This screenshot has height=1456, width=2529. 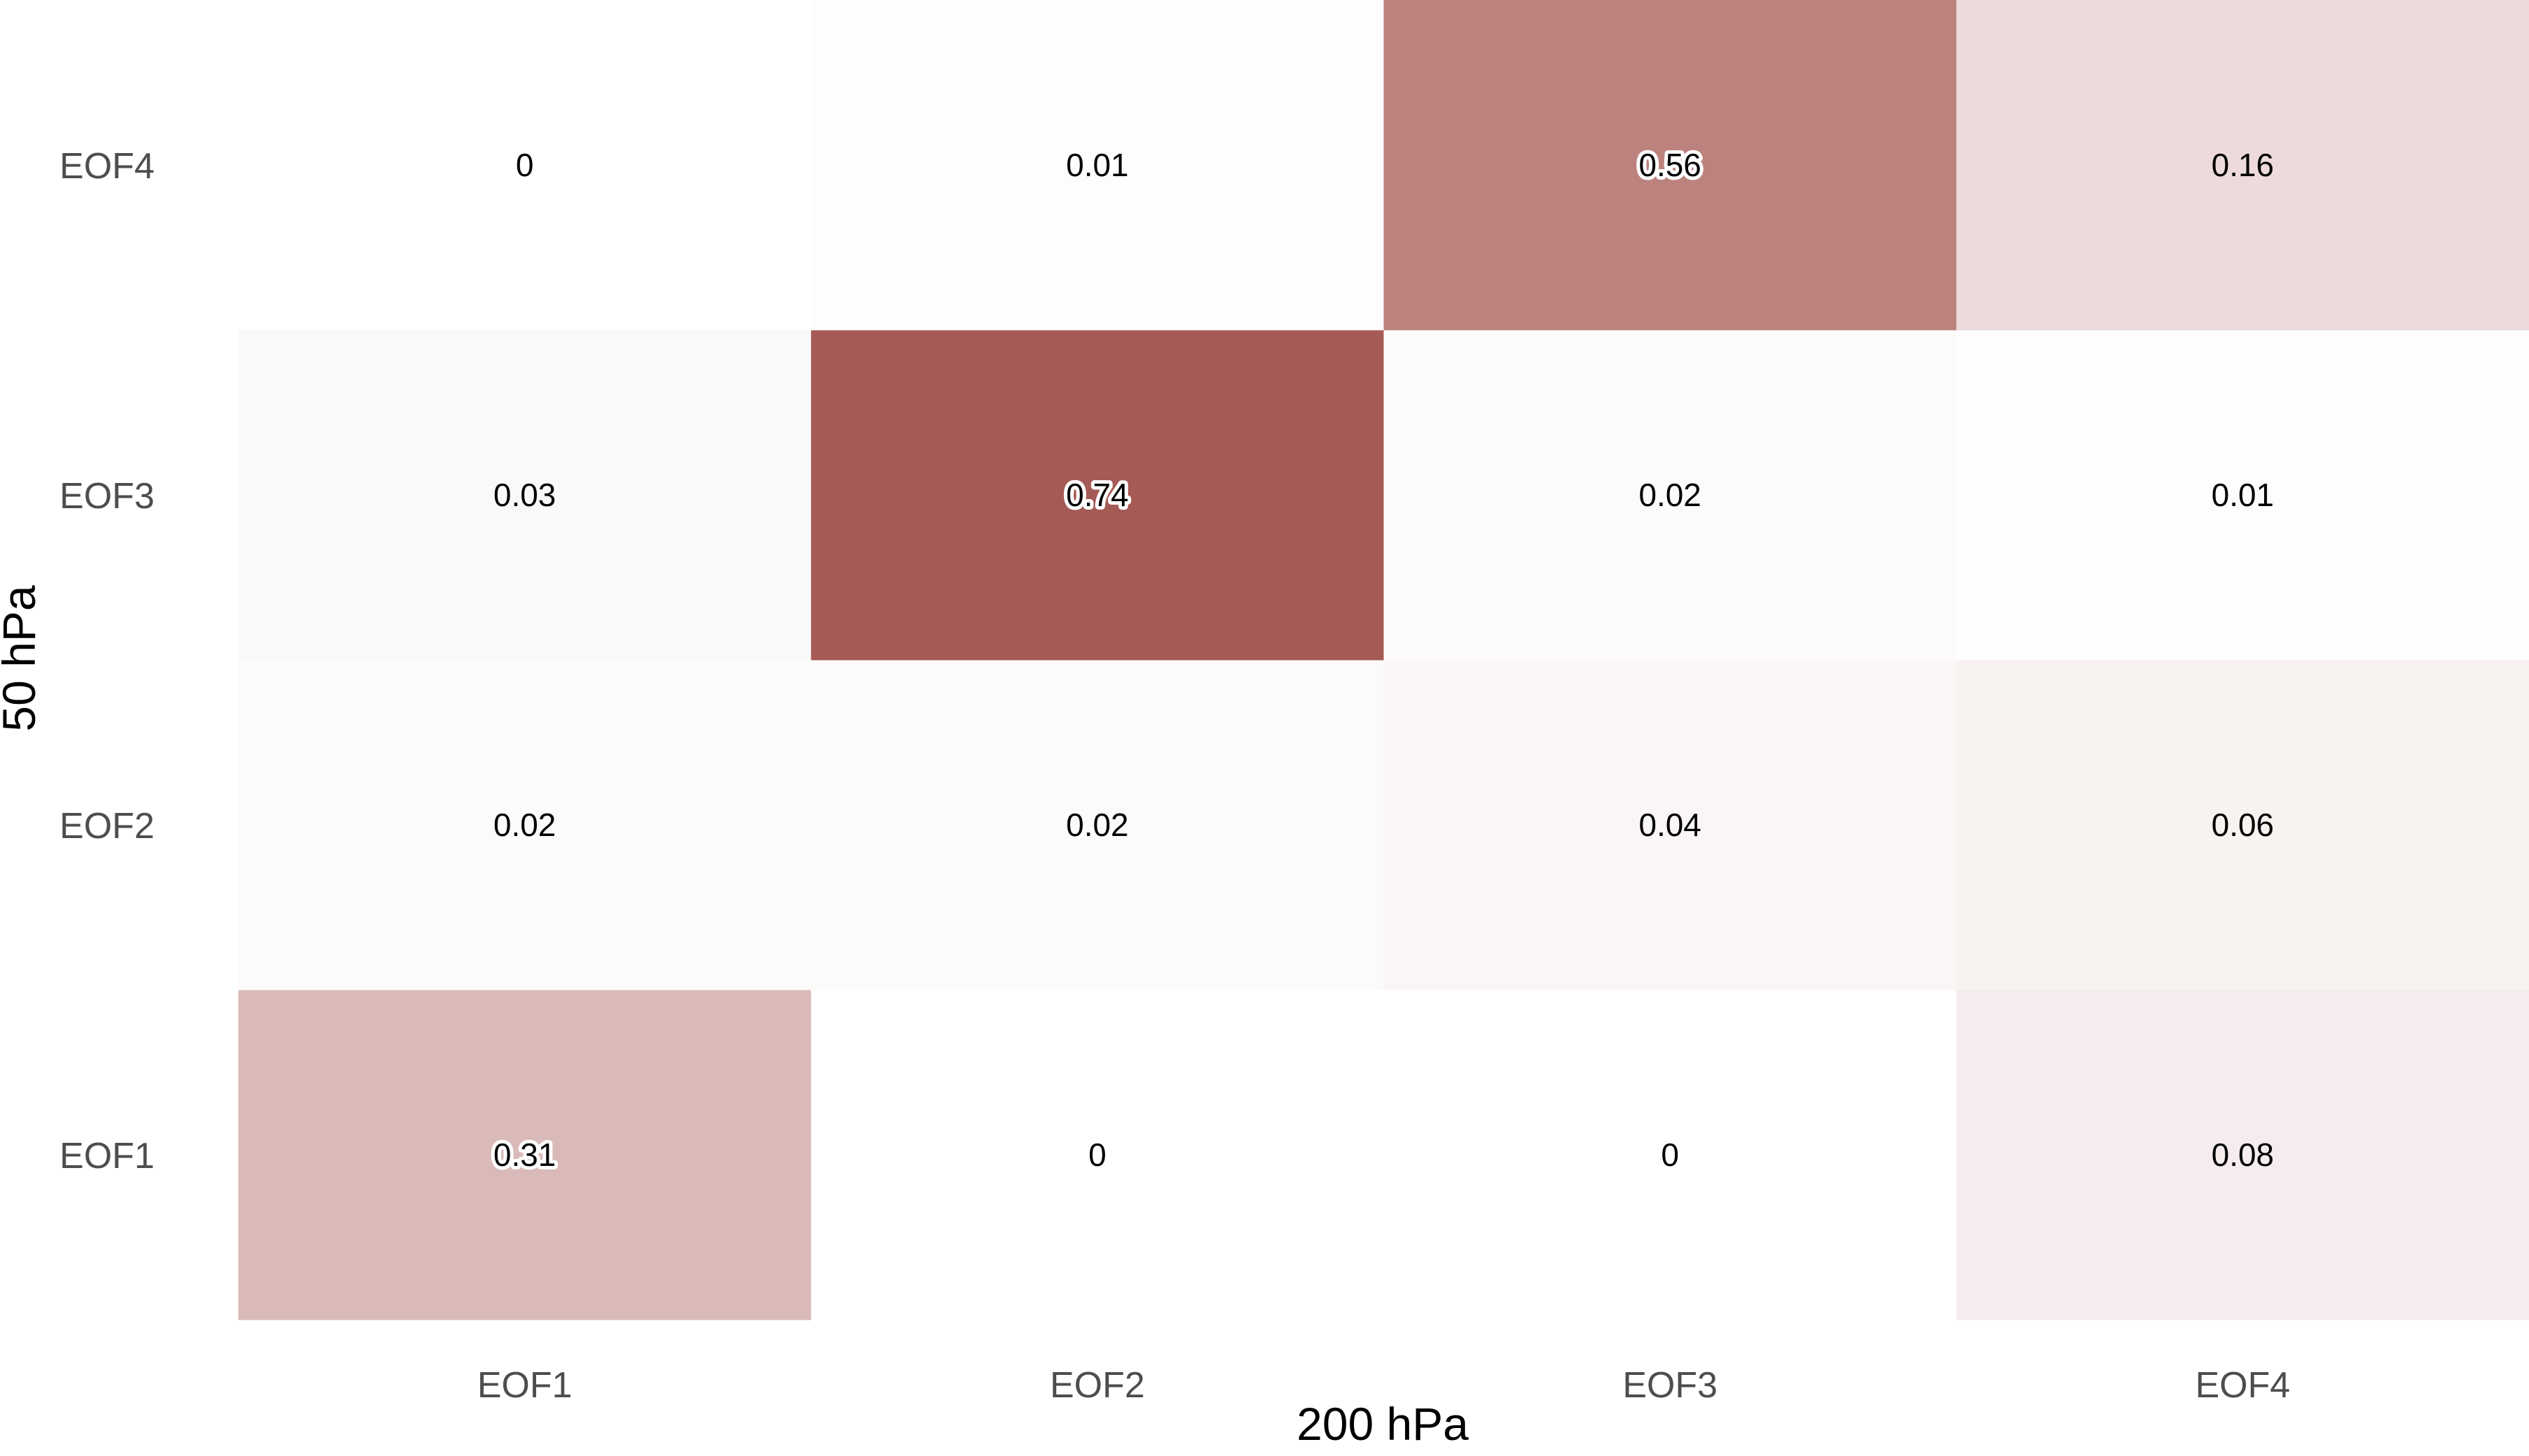 I want to click on cell-value-label: 0.03, so click(x=524, y=495).